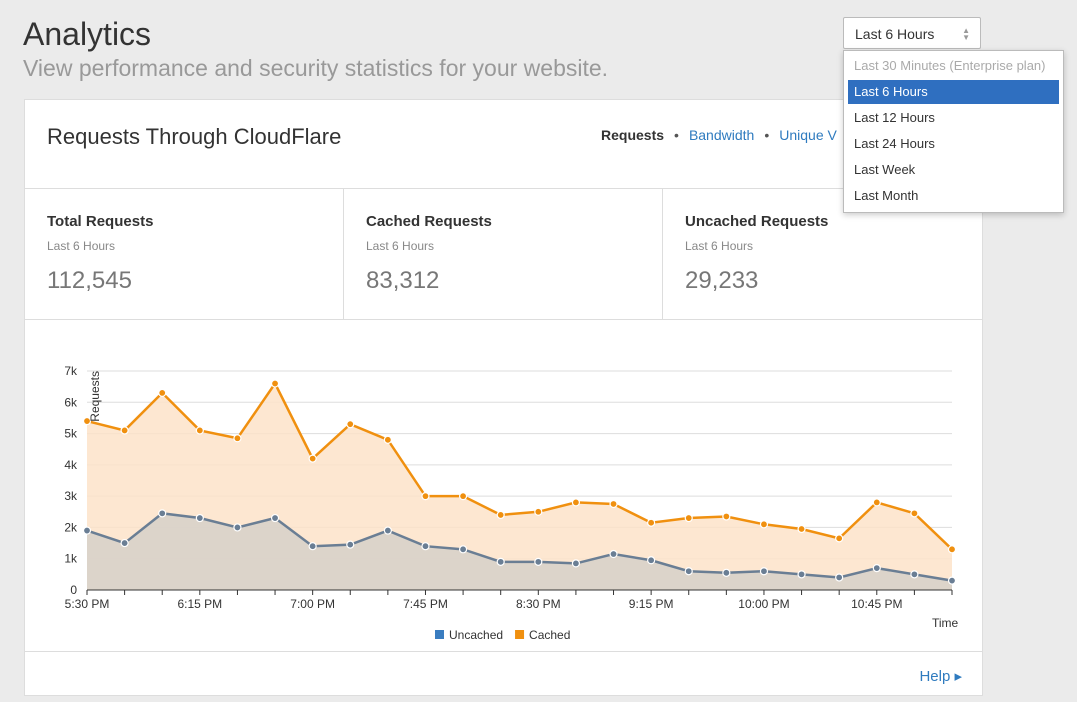  I want to click on x-tick-label: 5:30 PM, so click(87, 604).